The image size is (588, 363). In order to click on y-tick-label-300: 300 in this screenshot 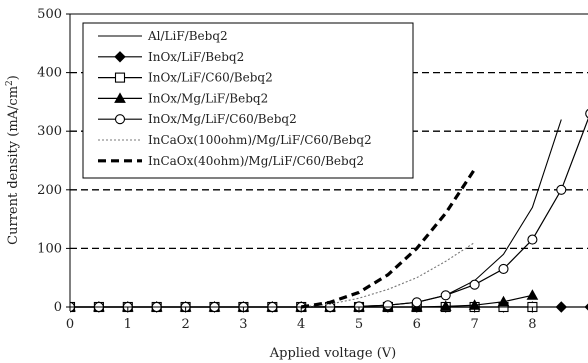, I will do `click(49, 131)`.